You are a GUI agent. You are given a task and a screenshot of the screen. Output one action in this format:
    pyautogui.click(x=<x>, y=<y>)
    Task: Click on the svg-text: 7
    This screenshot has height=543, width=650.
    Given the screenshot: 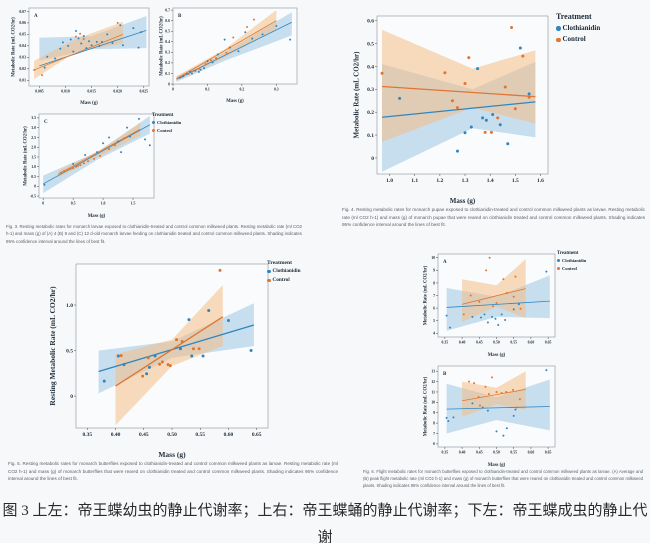 What is the action you would take?
    pyautogui.click(x=434, y=434)
    